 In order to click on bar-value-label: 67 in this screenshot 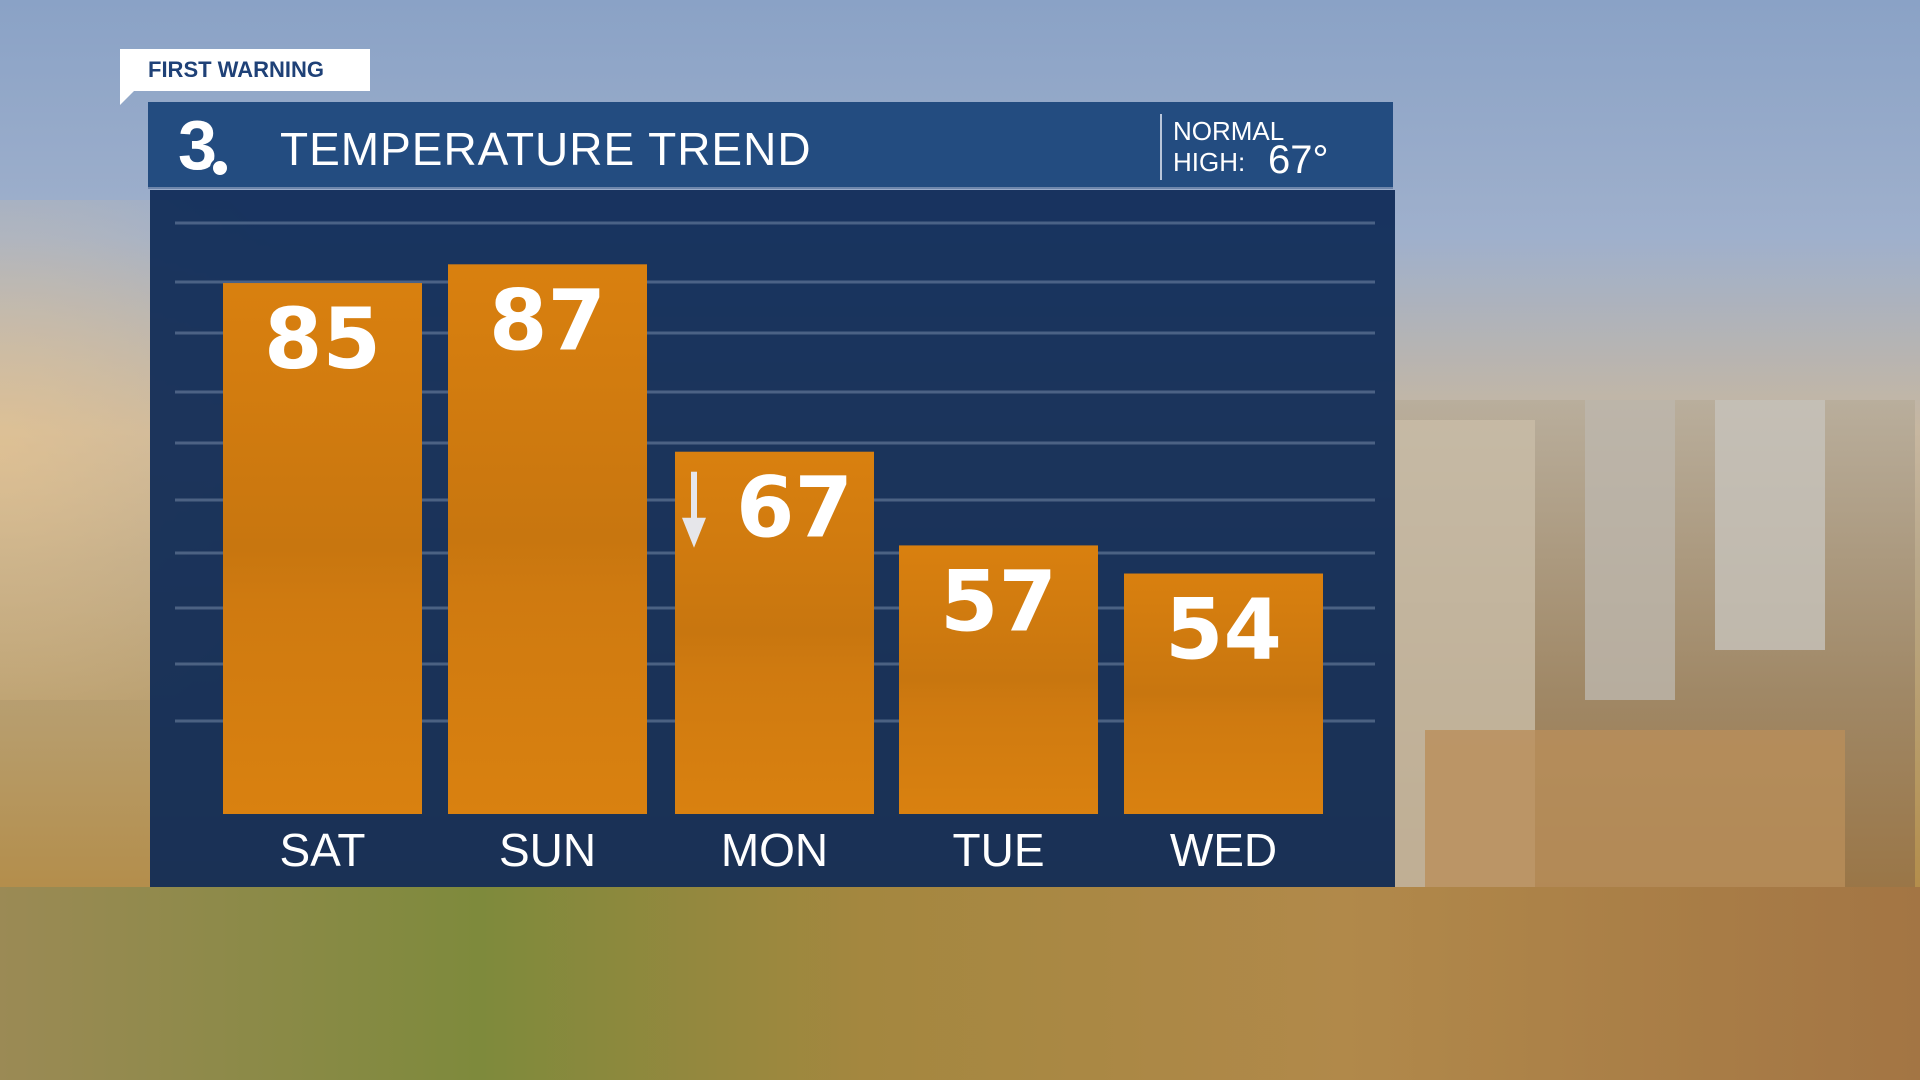, I will do `click(794, 508)`.